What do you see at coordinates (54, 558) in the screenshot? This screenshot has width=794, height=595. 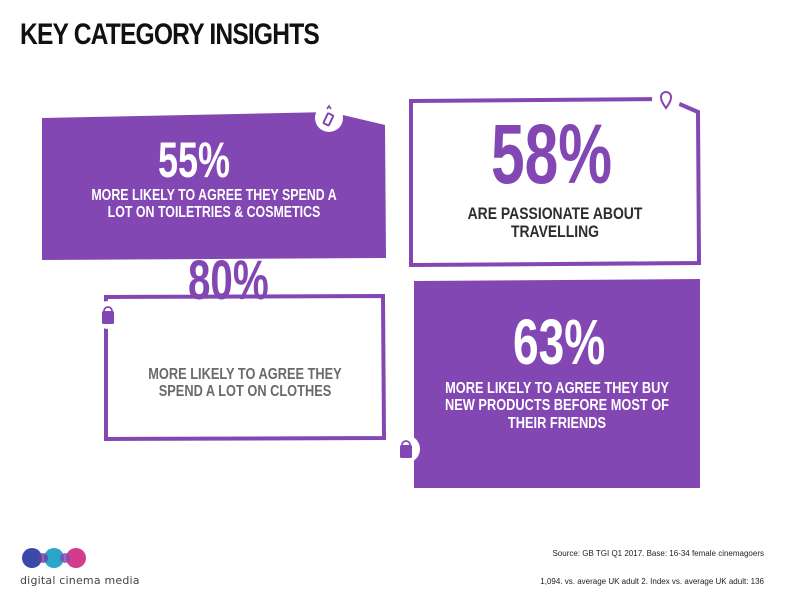 I see `dcm-logo` at bounding box center [54, 558].